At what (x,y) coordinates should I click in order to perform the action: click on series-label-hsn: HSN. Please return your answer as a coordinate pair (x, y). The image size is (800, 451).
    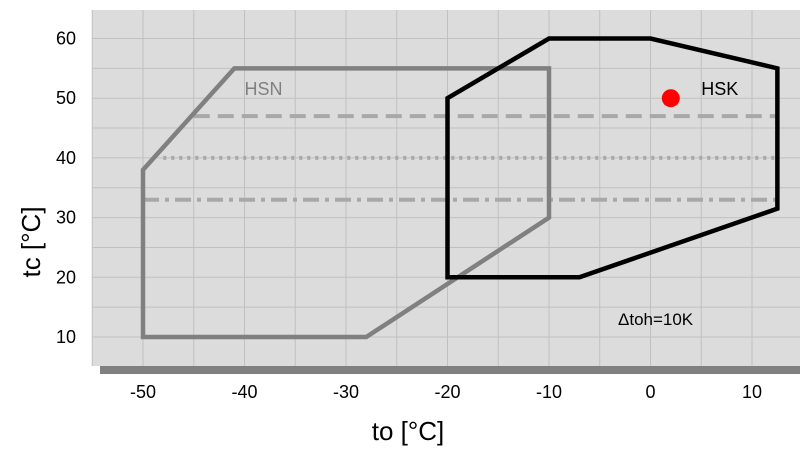
    Looking at the image, I should click on (264, 89).